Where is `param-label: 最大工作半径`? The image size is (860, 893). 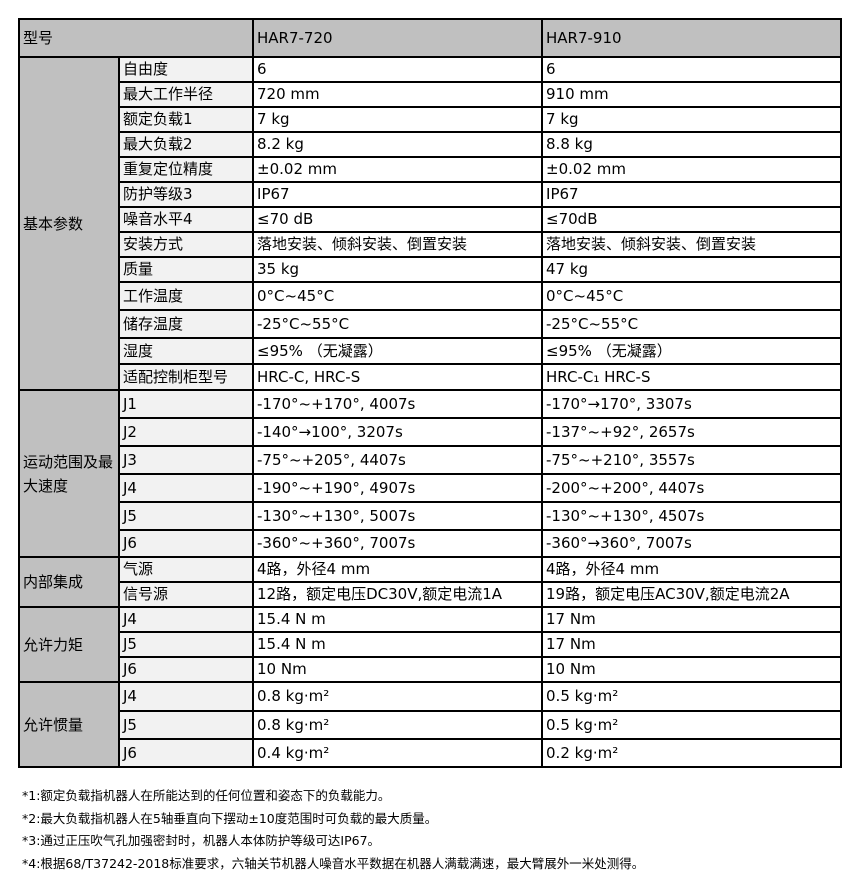
param-label: 最大工作半径 is located at coordinates (186, 94).